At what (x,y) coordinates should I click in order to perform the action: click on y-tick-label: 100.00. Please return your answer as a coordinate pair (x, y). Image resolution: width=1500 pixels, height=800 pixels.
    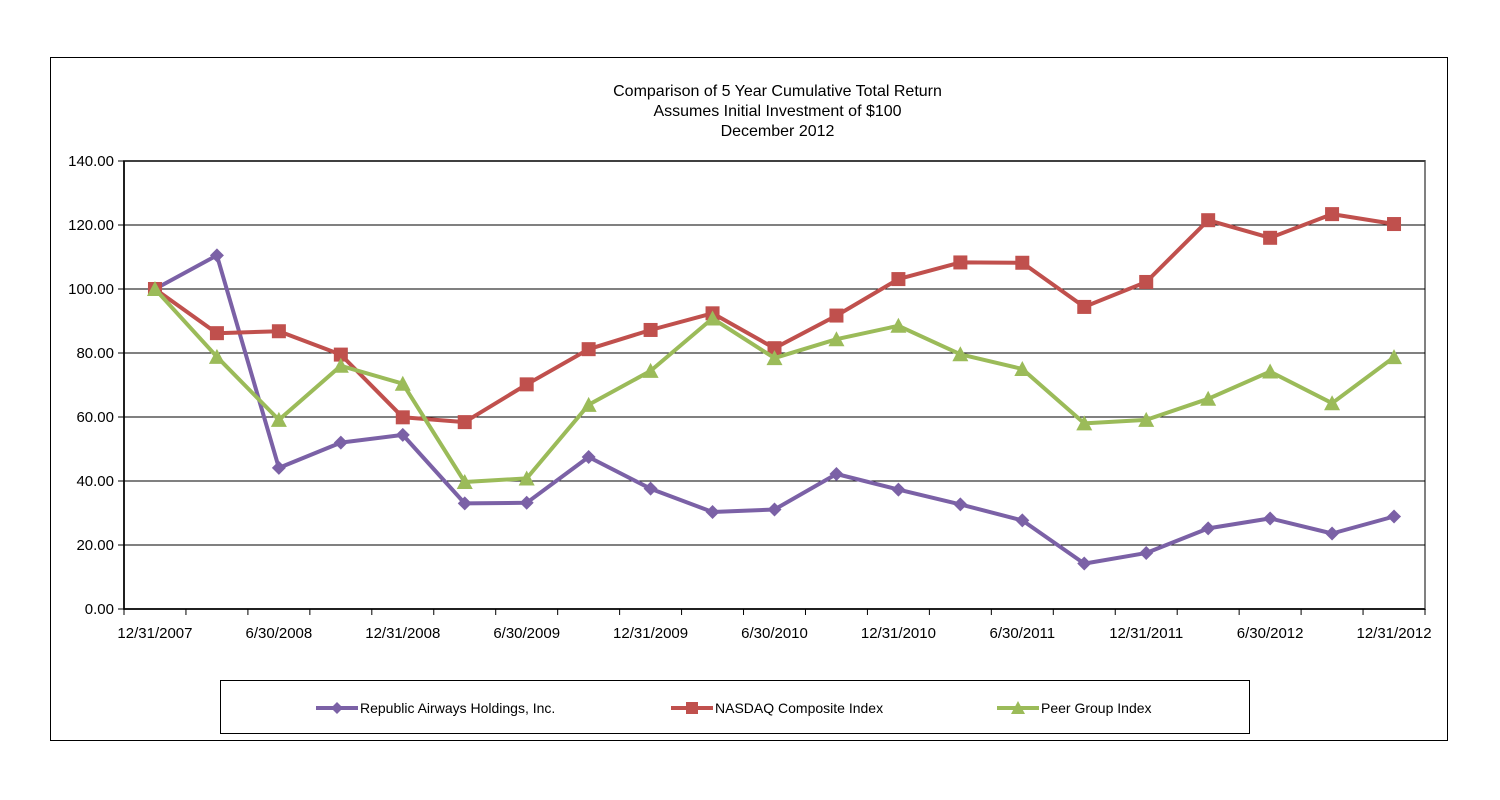
    Looking at the image, I should click on (91, 289).